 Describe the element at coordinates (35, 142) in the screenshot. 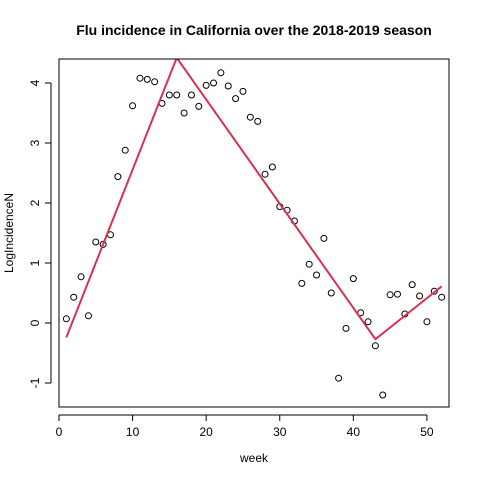

I see `y-tick-label: 3` at that location.